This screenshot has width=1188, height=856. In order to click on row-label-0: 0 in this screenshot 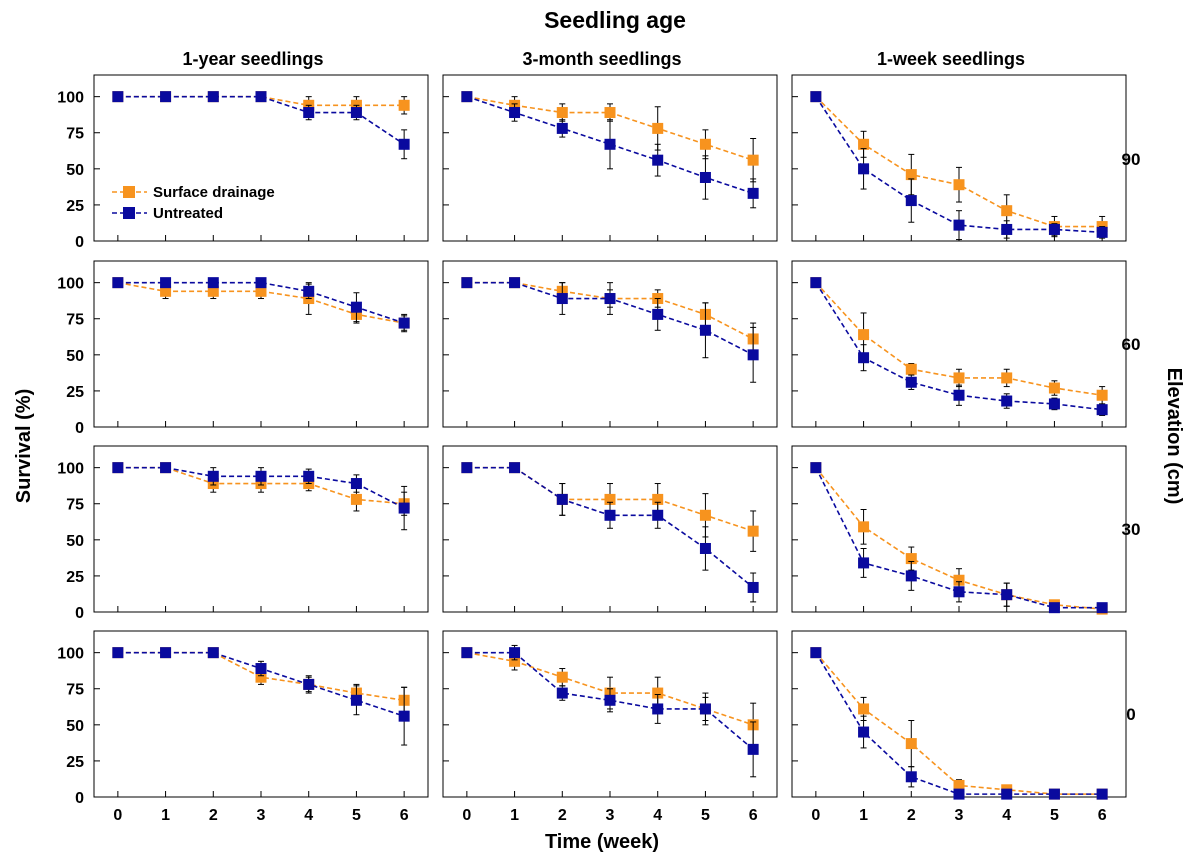, I will do `click(1130, 714)`.